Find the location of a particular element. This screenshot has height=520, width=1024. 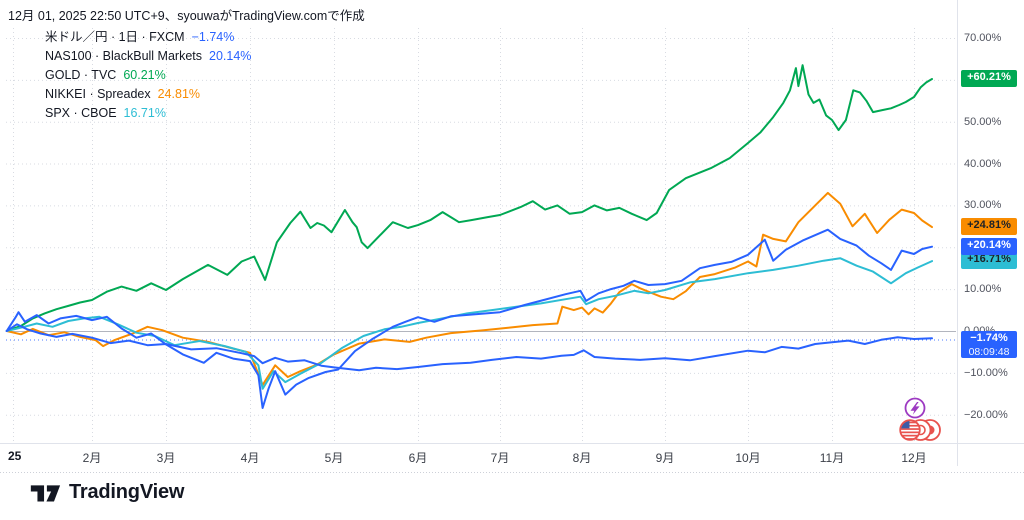

badge-countdown: 08:09:48 is located at coordinates (989, 352).